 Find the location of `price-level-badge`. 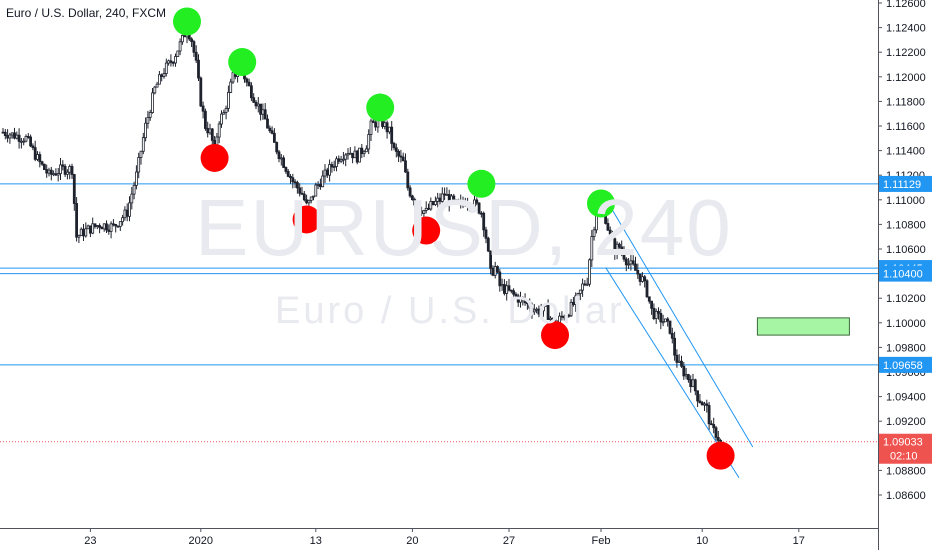

price-level-badge is located at coordinates (905, 273).